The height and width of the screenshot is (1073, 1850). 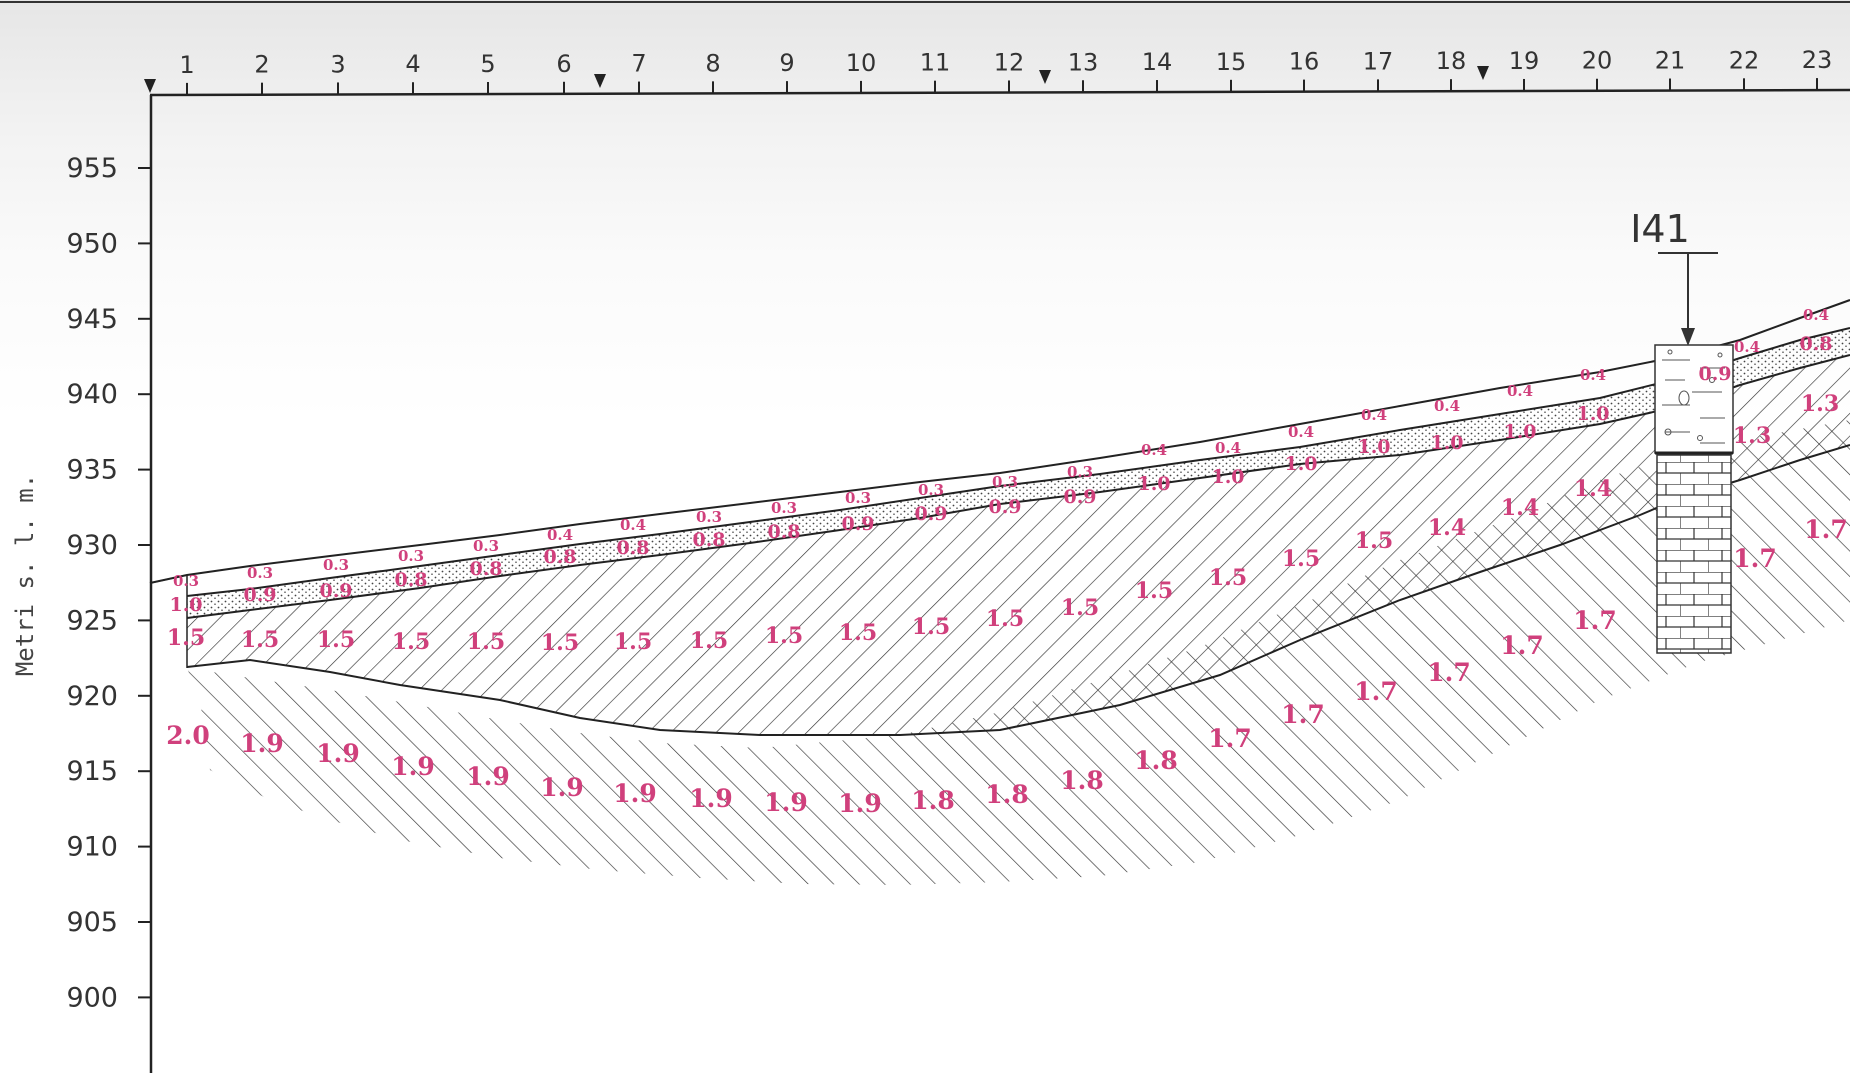 I want to click on x-tick-label: 2, so click(x=261, y=65).